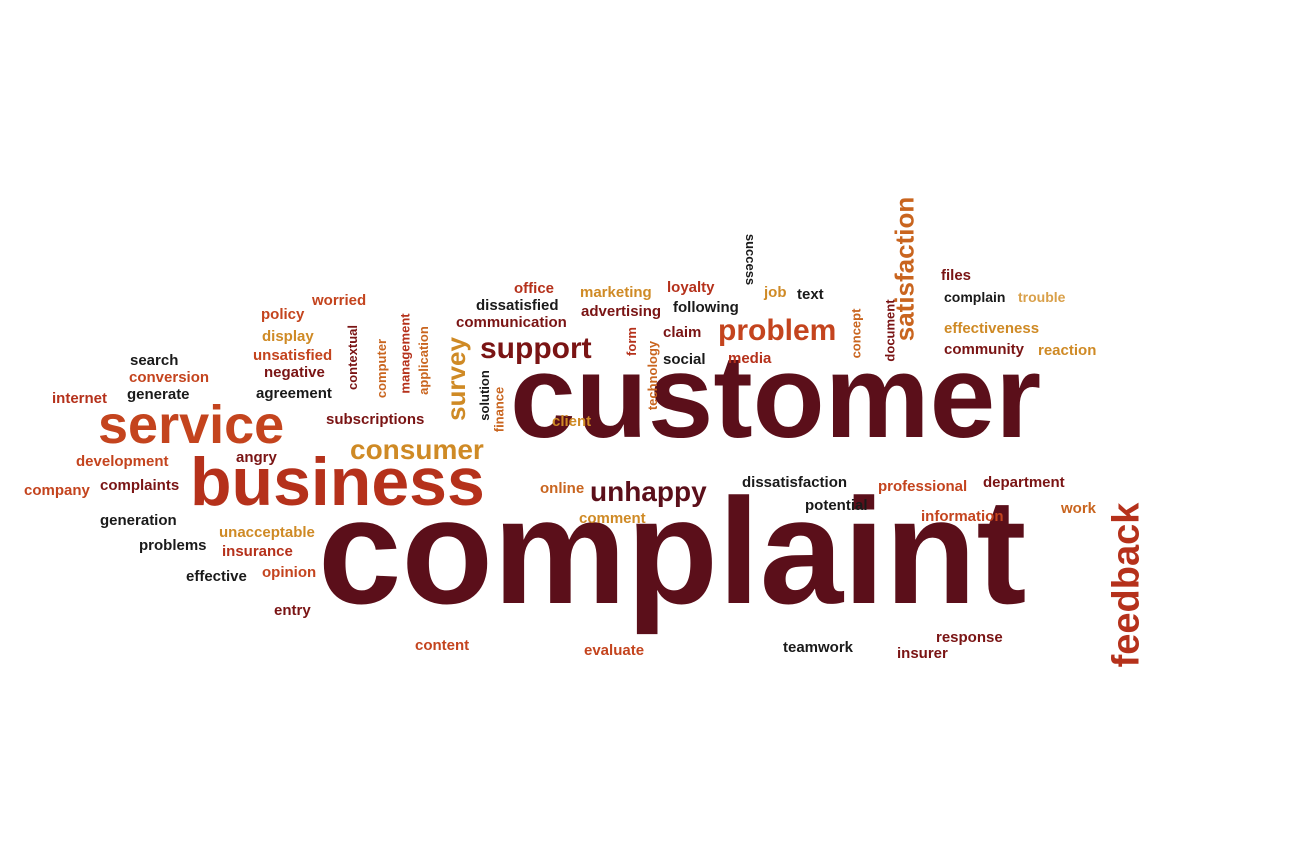 This screenshot has height=864, width=1300. What do you see at coordinates (138, 520) in the screenshot?
I see `word-generation: generation` at bounding box center [138, 520].